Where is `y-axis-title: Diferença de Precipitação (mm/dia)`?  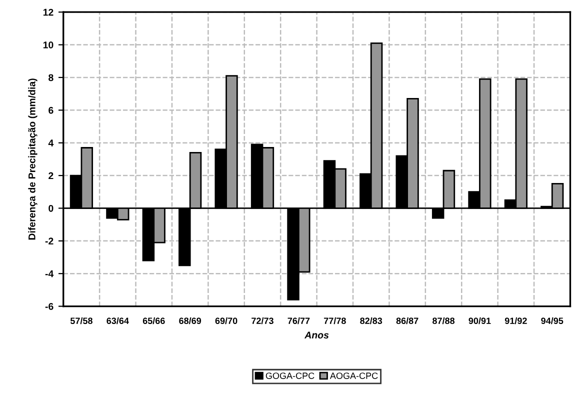
y-axis-title: Diferença de Precipitação (mm/dia) is located at coordinates (33, 159).